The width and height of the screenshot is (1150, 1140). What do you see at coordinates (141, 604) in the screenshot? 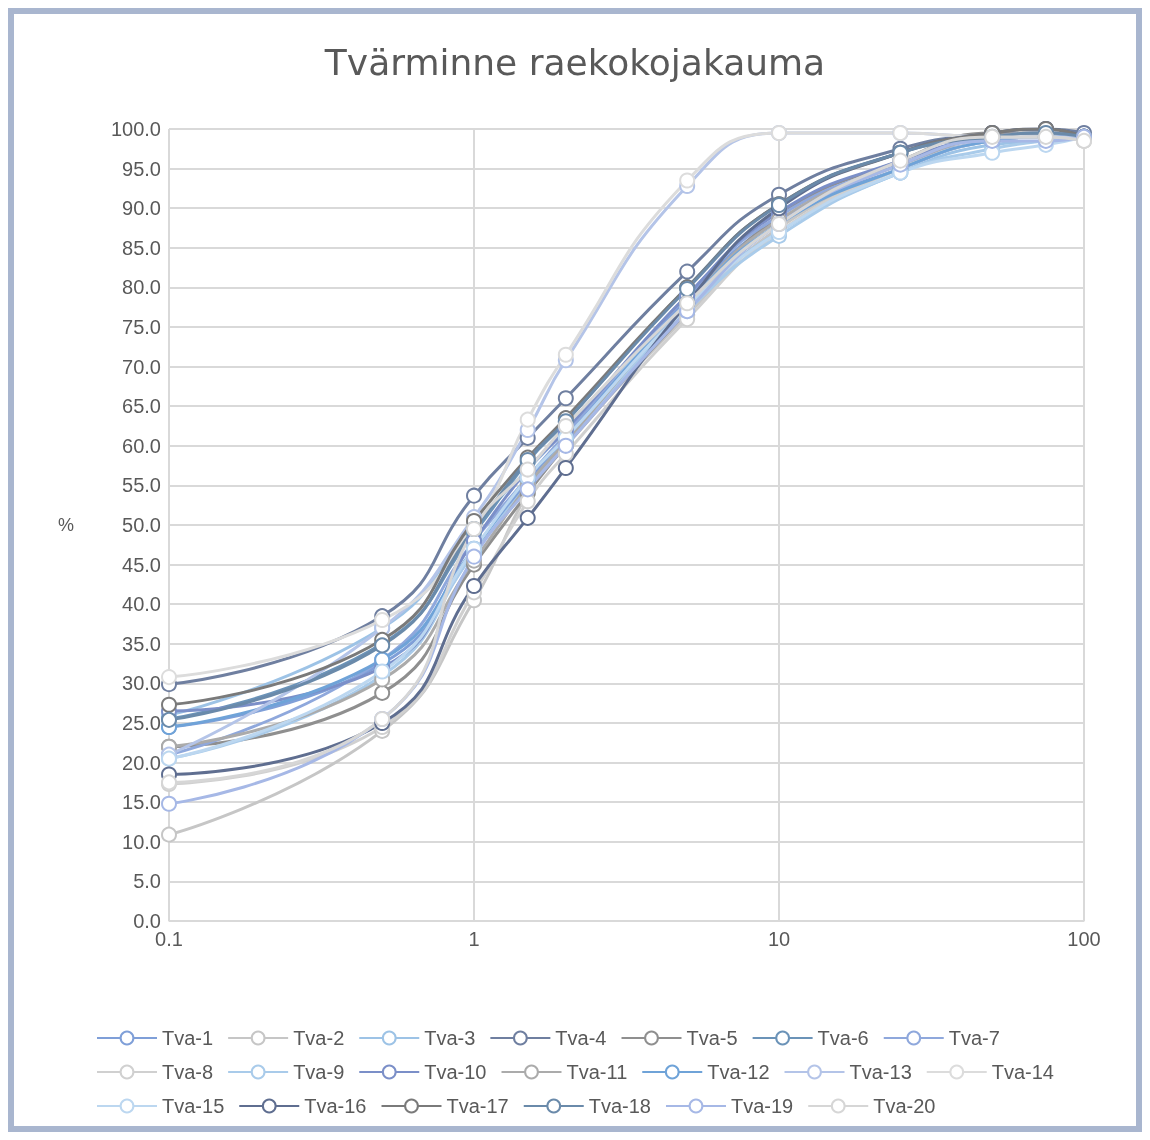
I see `y-tick-label: 40.0` at bounding box center [141, 604].